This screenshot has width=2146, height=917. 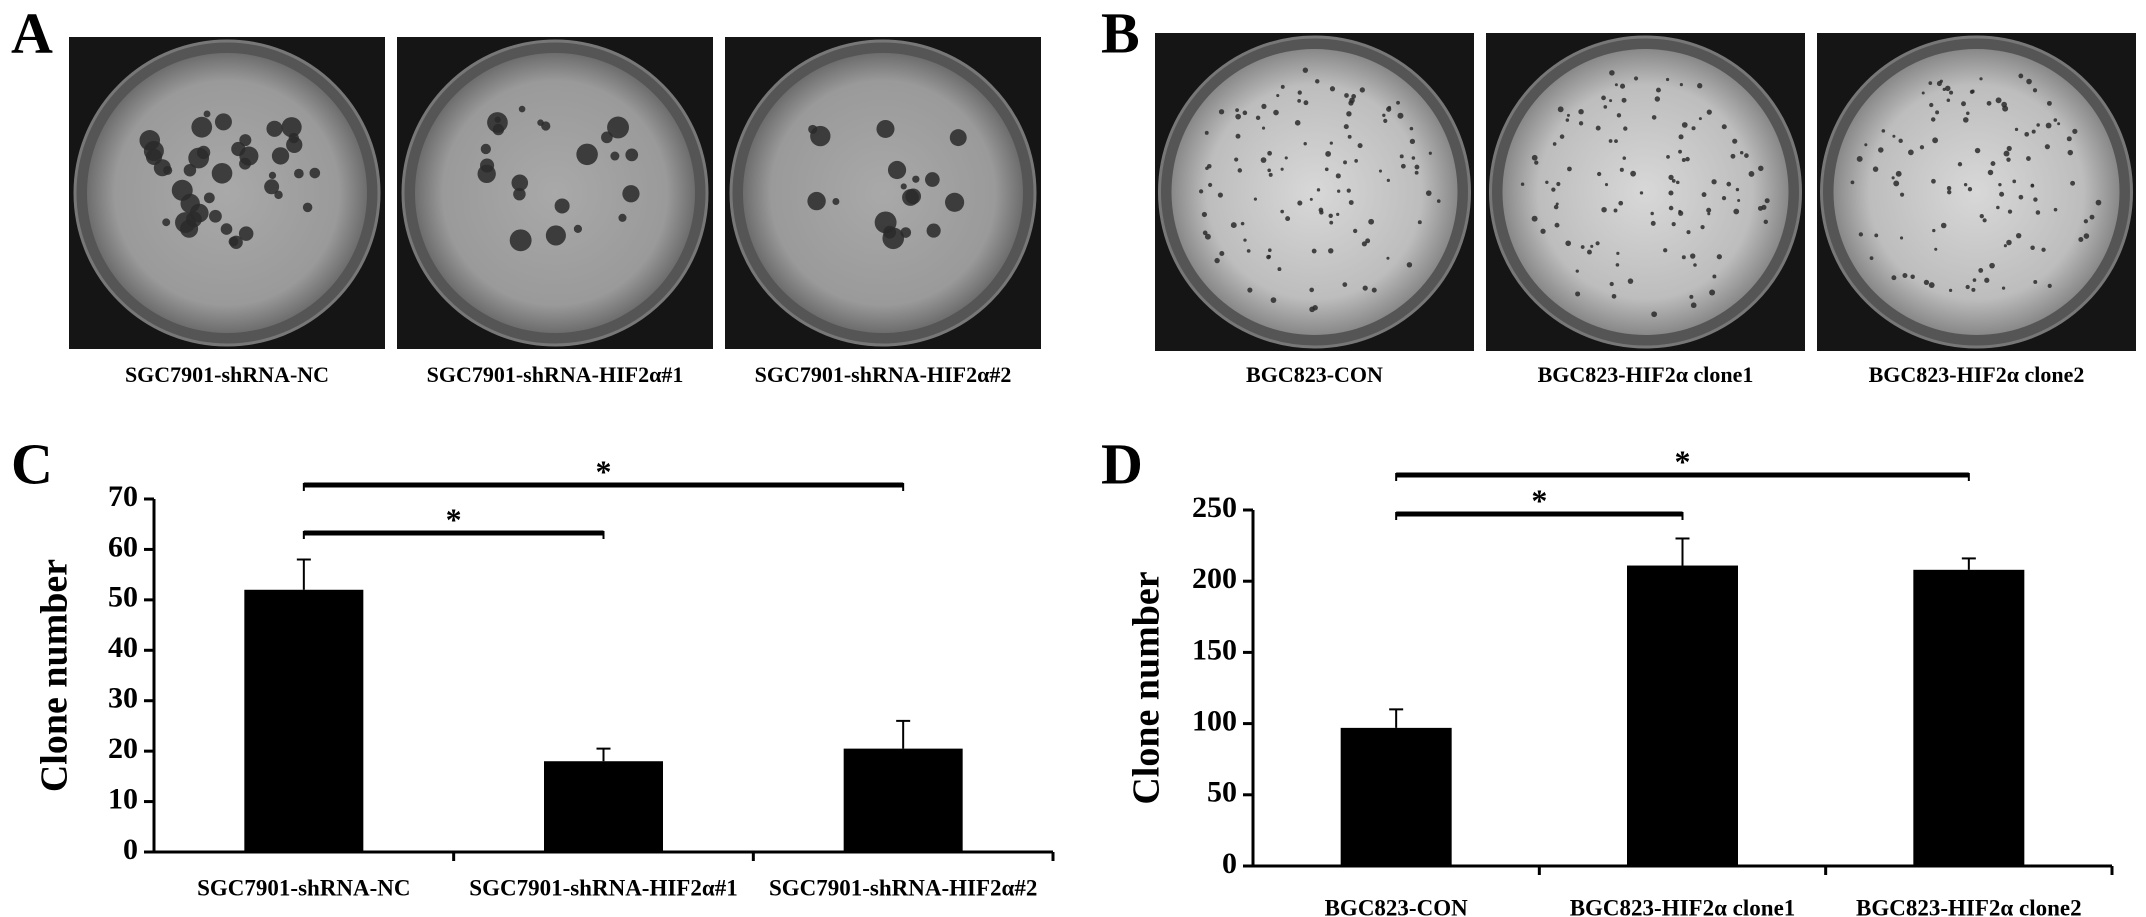 I want to click on x-tick-label: SGC7901-shRNA-HIF2α#1, so click(x=603, y=887).